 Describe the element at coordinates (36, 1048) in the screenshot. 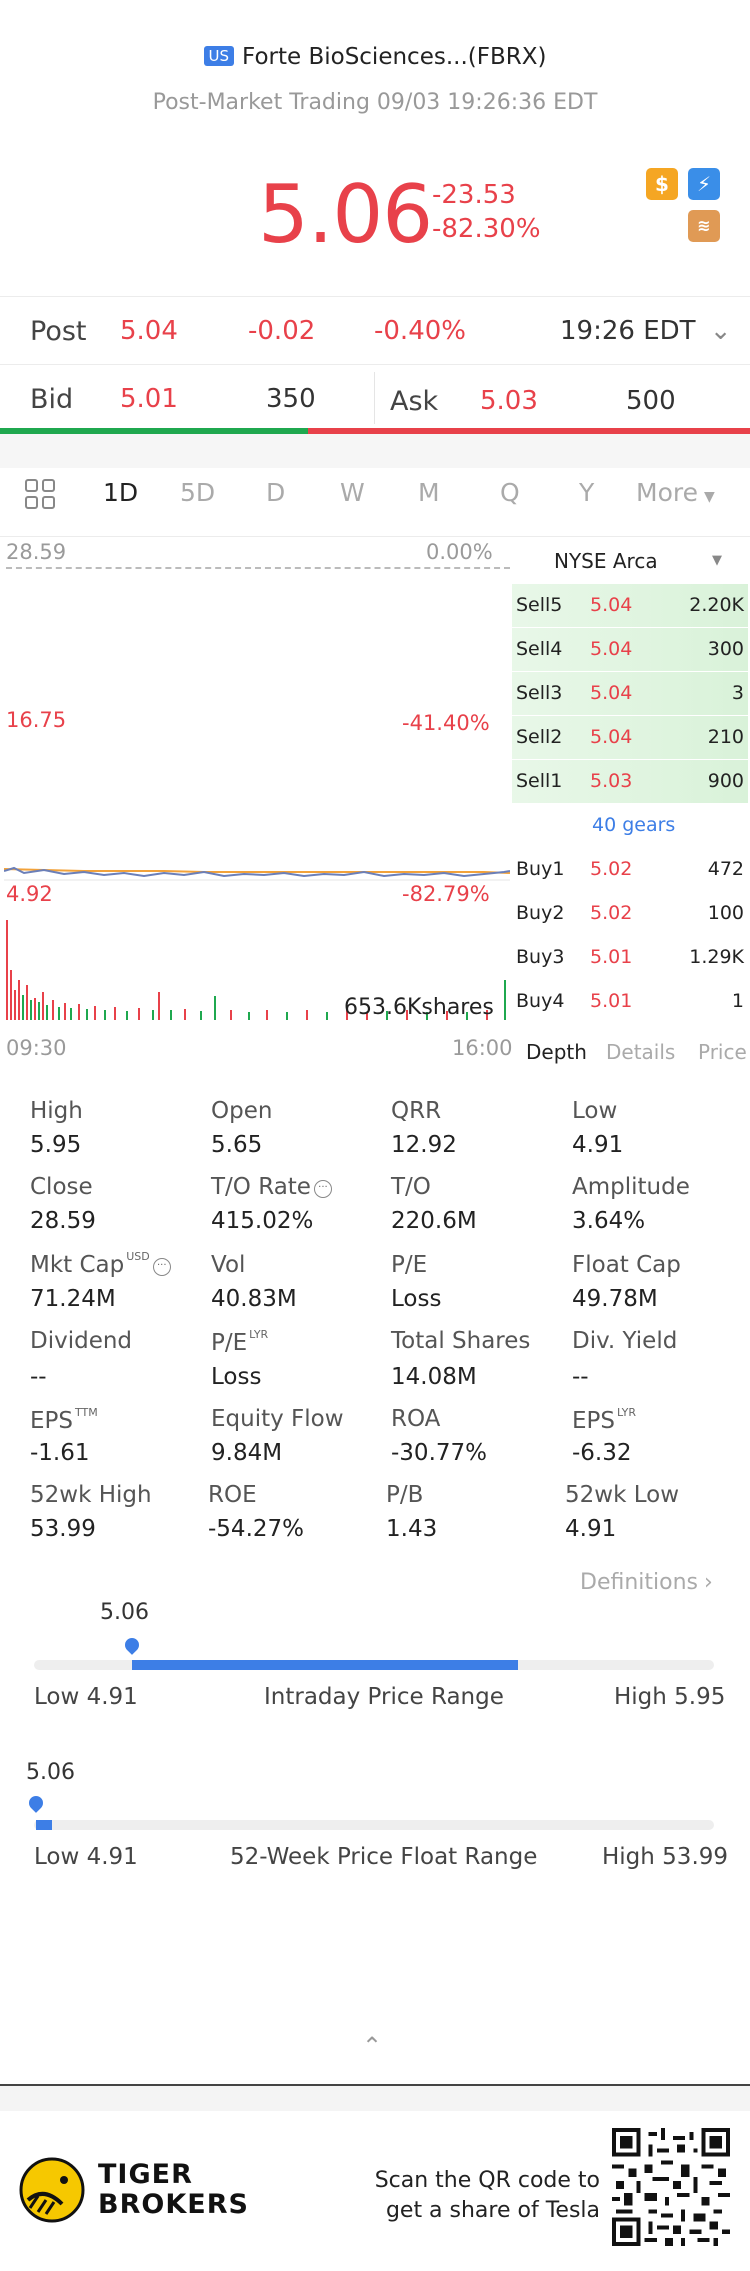

I see `axis-time-start: 09:30` at that location.